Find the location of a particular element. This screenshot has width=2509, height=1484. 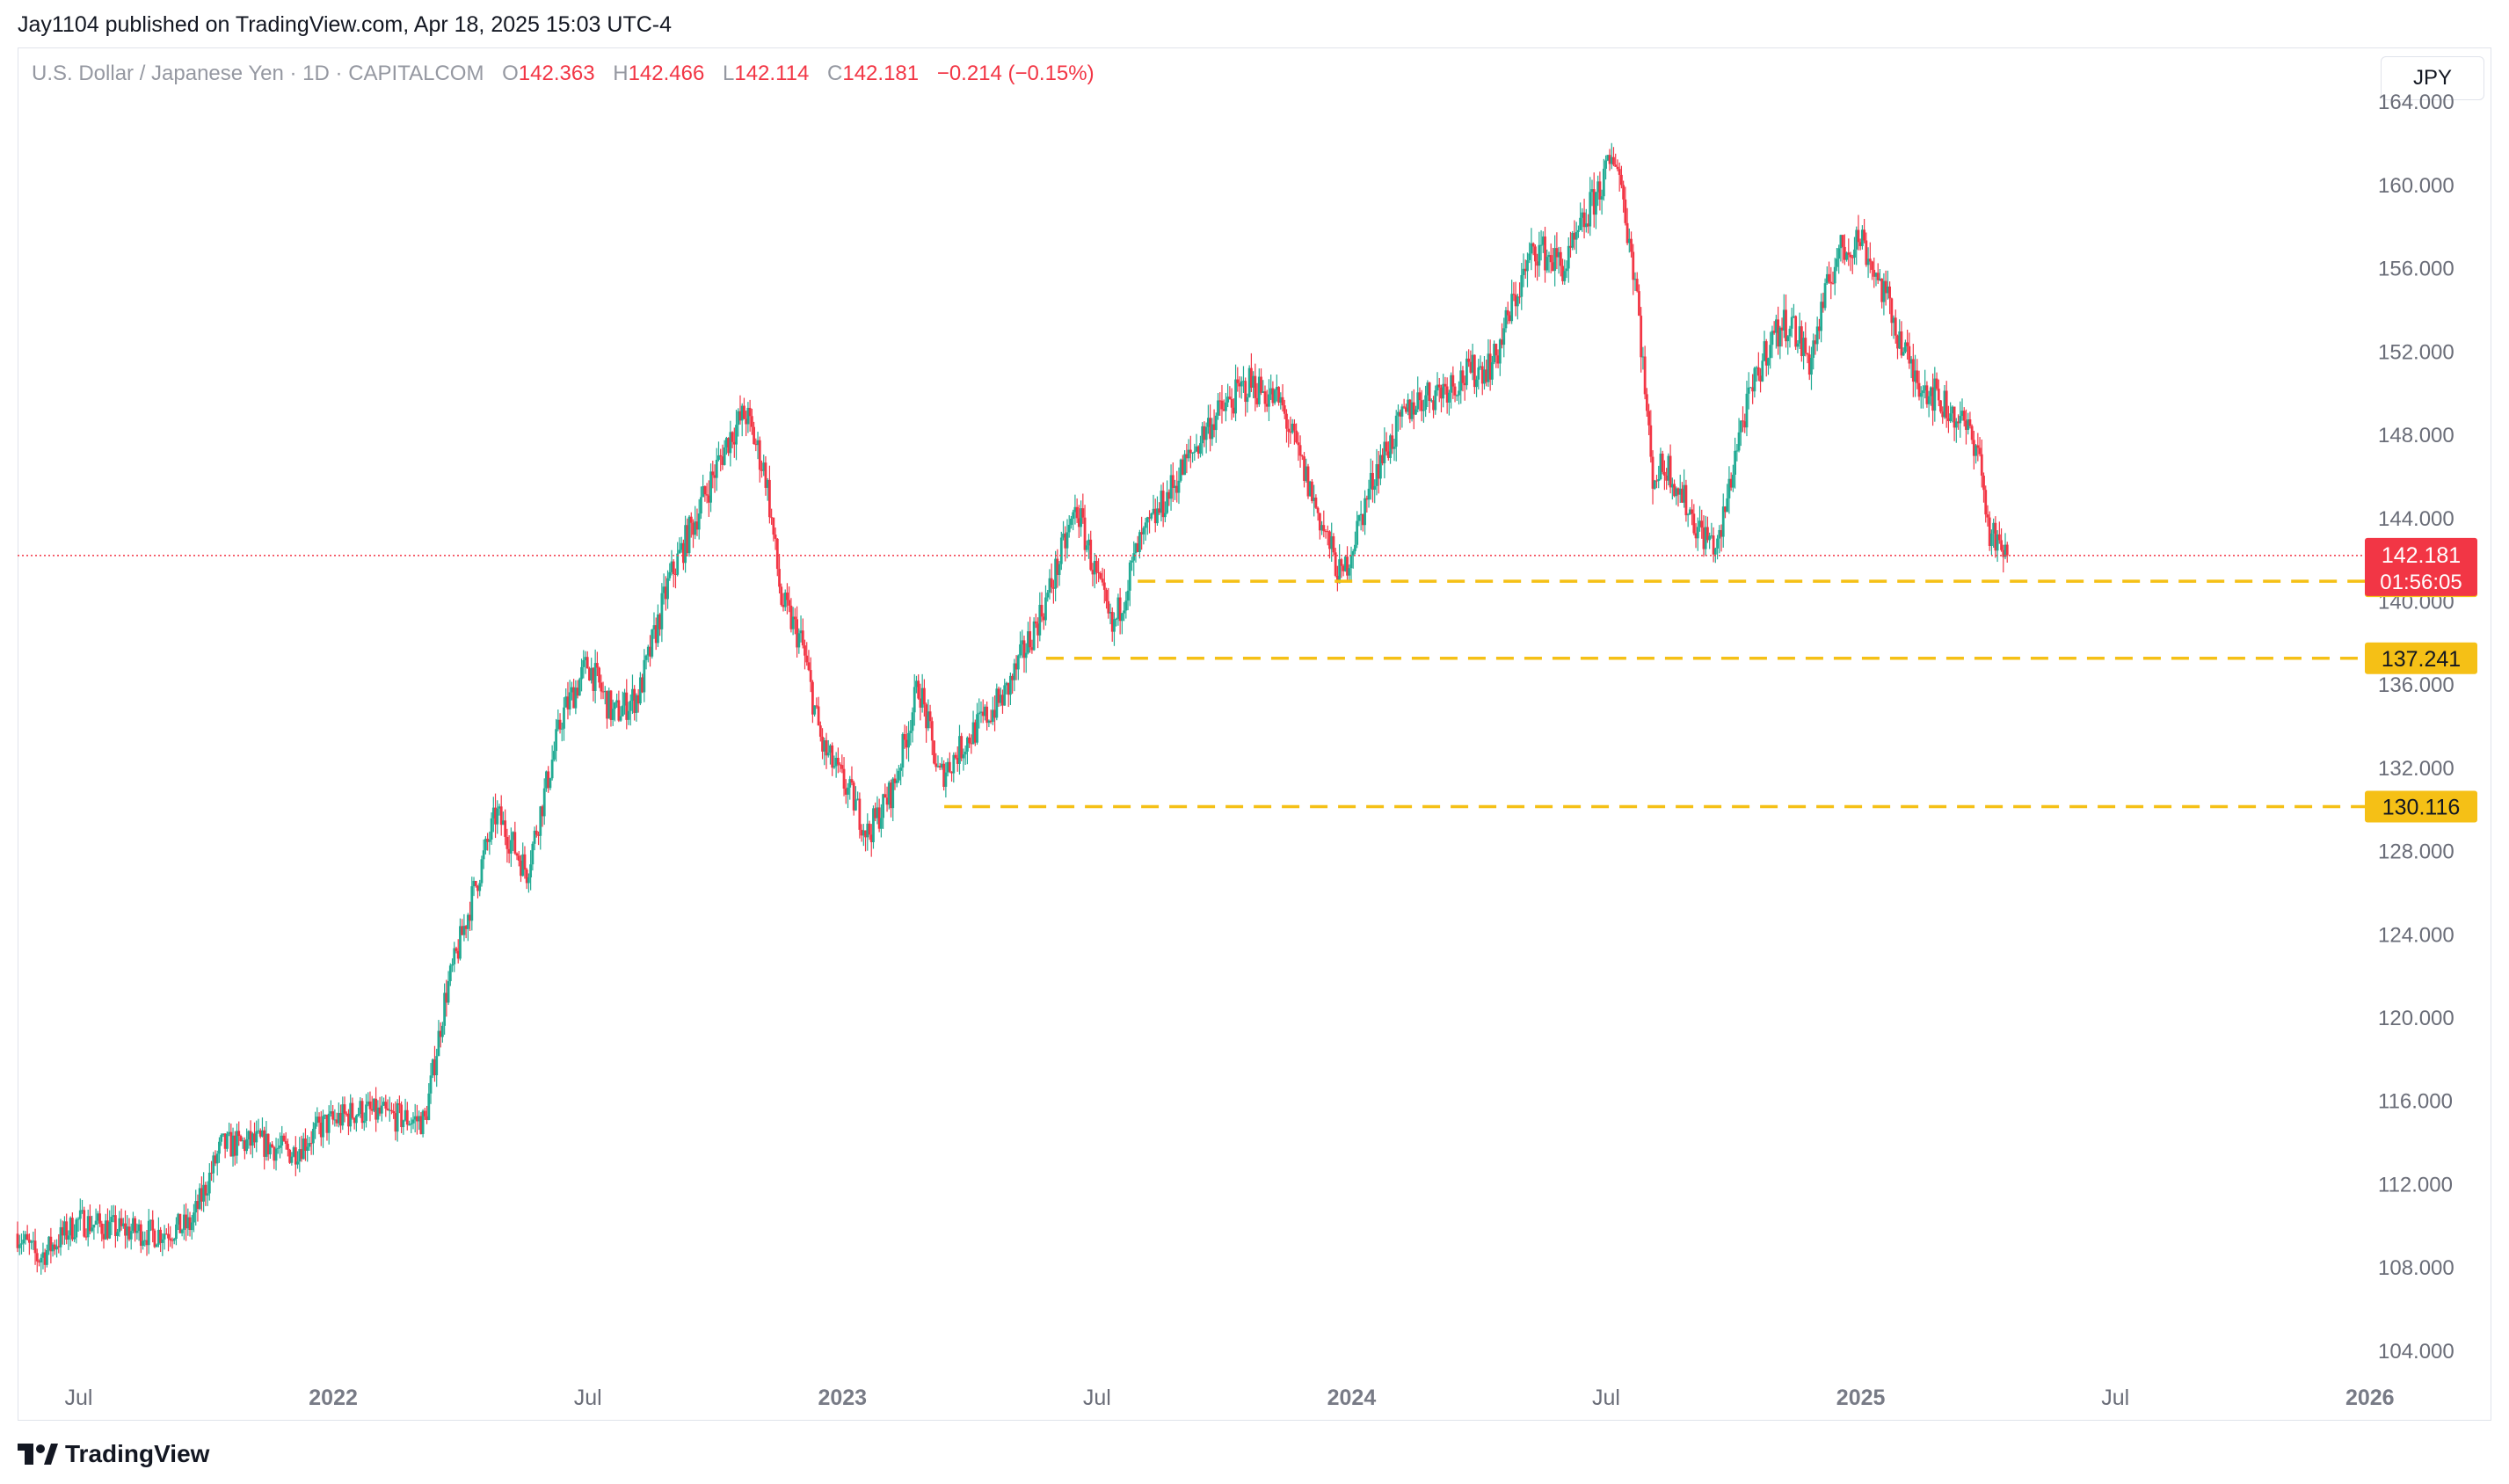

currency-button: JPY is located at coordinates (2432, 78).